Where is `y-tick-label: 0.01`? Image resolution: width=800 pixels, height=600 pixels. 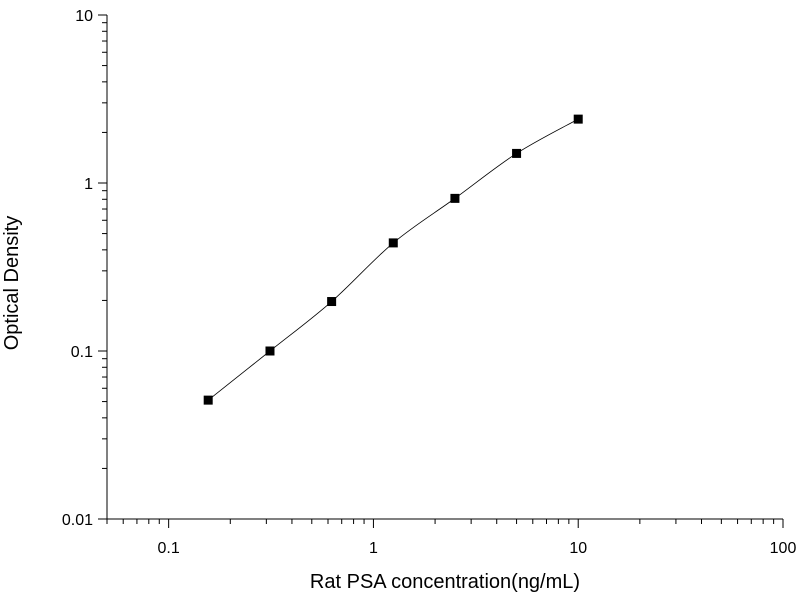 y-tick-label: 0.01 is located at coordinates (77, 520).